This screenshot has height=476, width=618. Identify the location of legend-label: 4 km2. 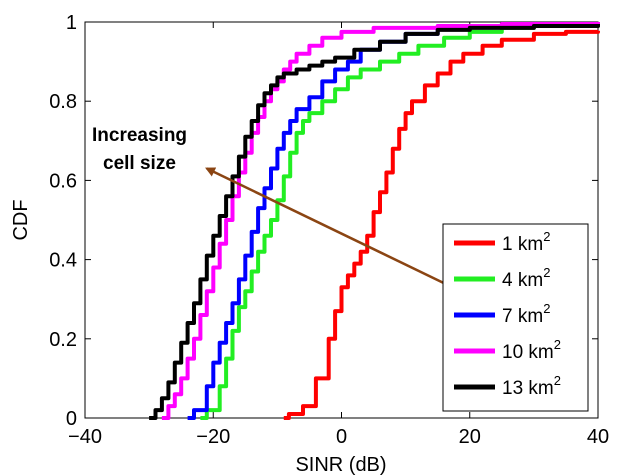
(526, 278).